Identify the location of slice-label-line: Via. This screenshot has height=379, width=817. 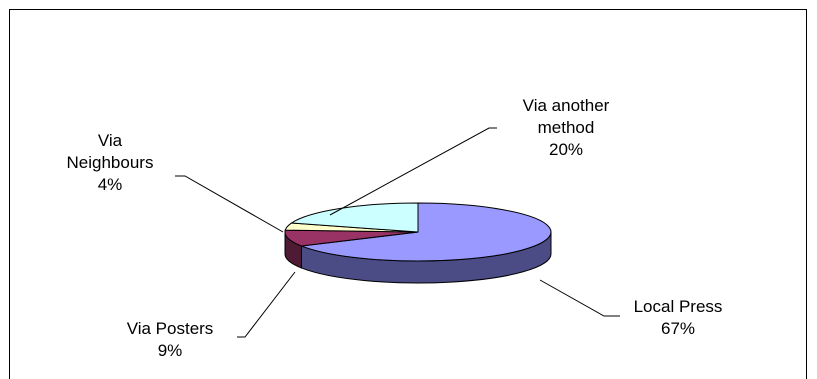
(110, 140).